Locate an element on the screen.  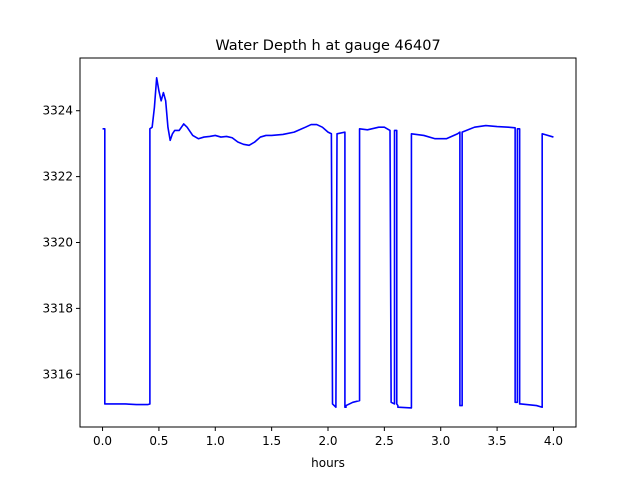
x-tick-label: 0.5 is located at coordinates (158, 441).